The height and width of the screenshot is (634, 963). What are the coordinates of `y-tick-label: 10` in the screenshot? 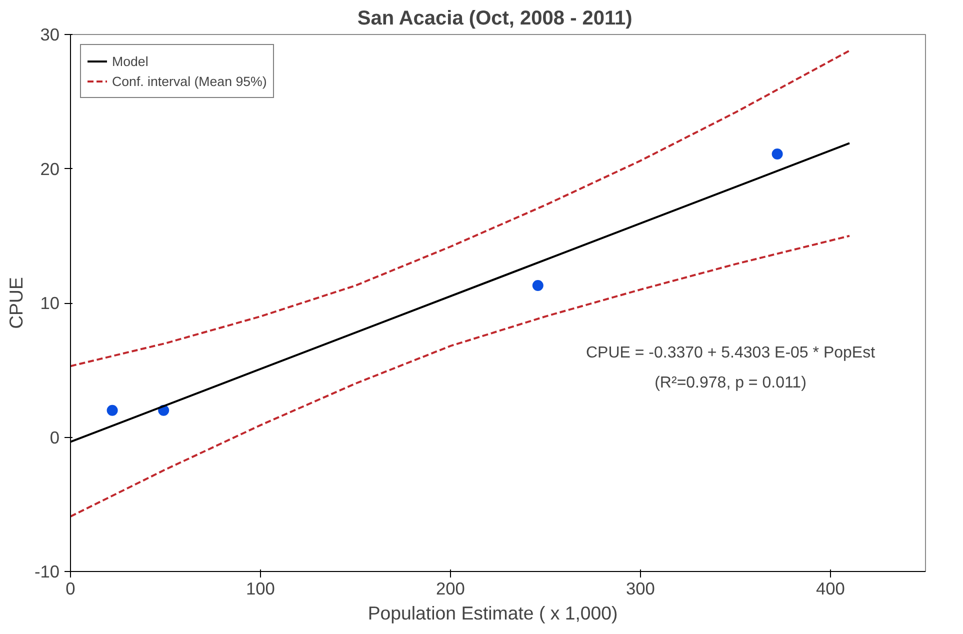 It's located at (50, 303).